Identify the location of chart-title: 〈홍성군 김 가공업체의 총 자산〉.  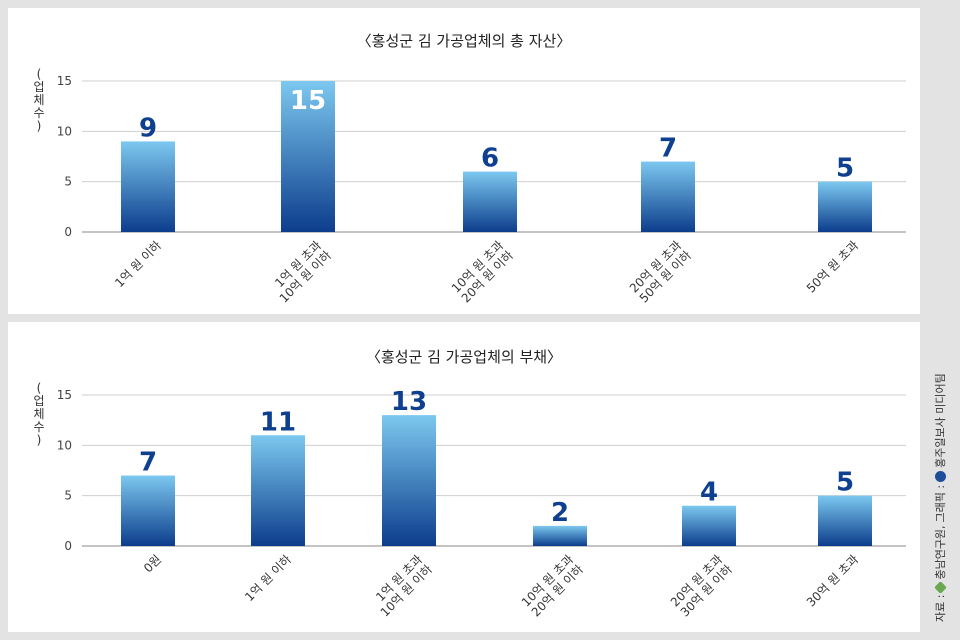
(464, 41).